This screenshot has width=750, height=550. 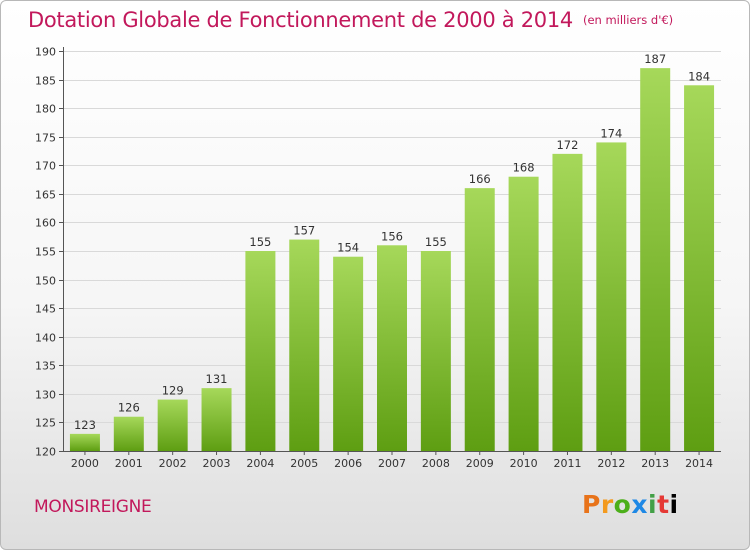 What do you see at coordinates (663, 504) in the screenshot?
I see `logo-letter: t` at bounding box center [663, 504].